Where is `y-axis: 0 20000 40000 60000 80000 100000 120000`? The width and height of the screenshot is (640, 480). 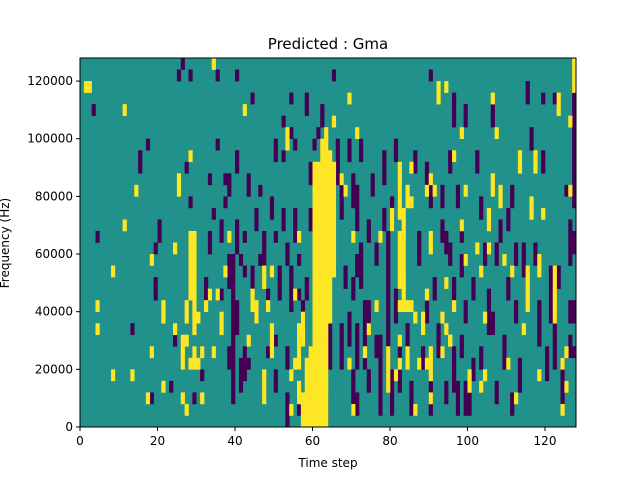 y-axis: 0 20000 40000 60000 80000 100000 120000 is located at coordinates (53, 254).